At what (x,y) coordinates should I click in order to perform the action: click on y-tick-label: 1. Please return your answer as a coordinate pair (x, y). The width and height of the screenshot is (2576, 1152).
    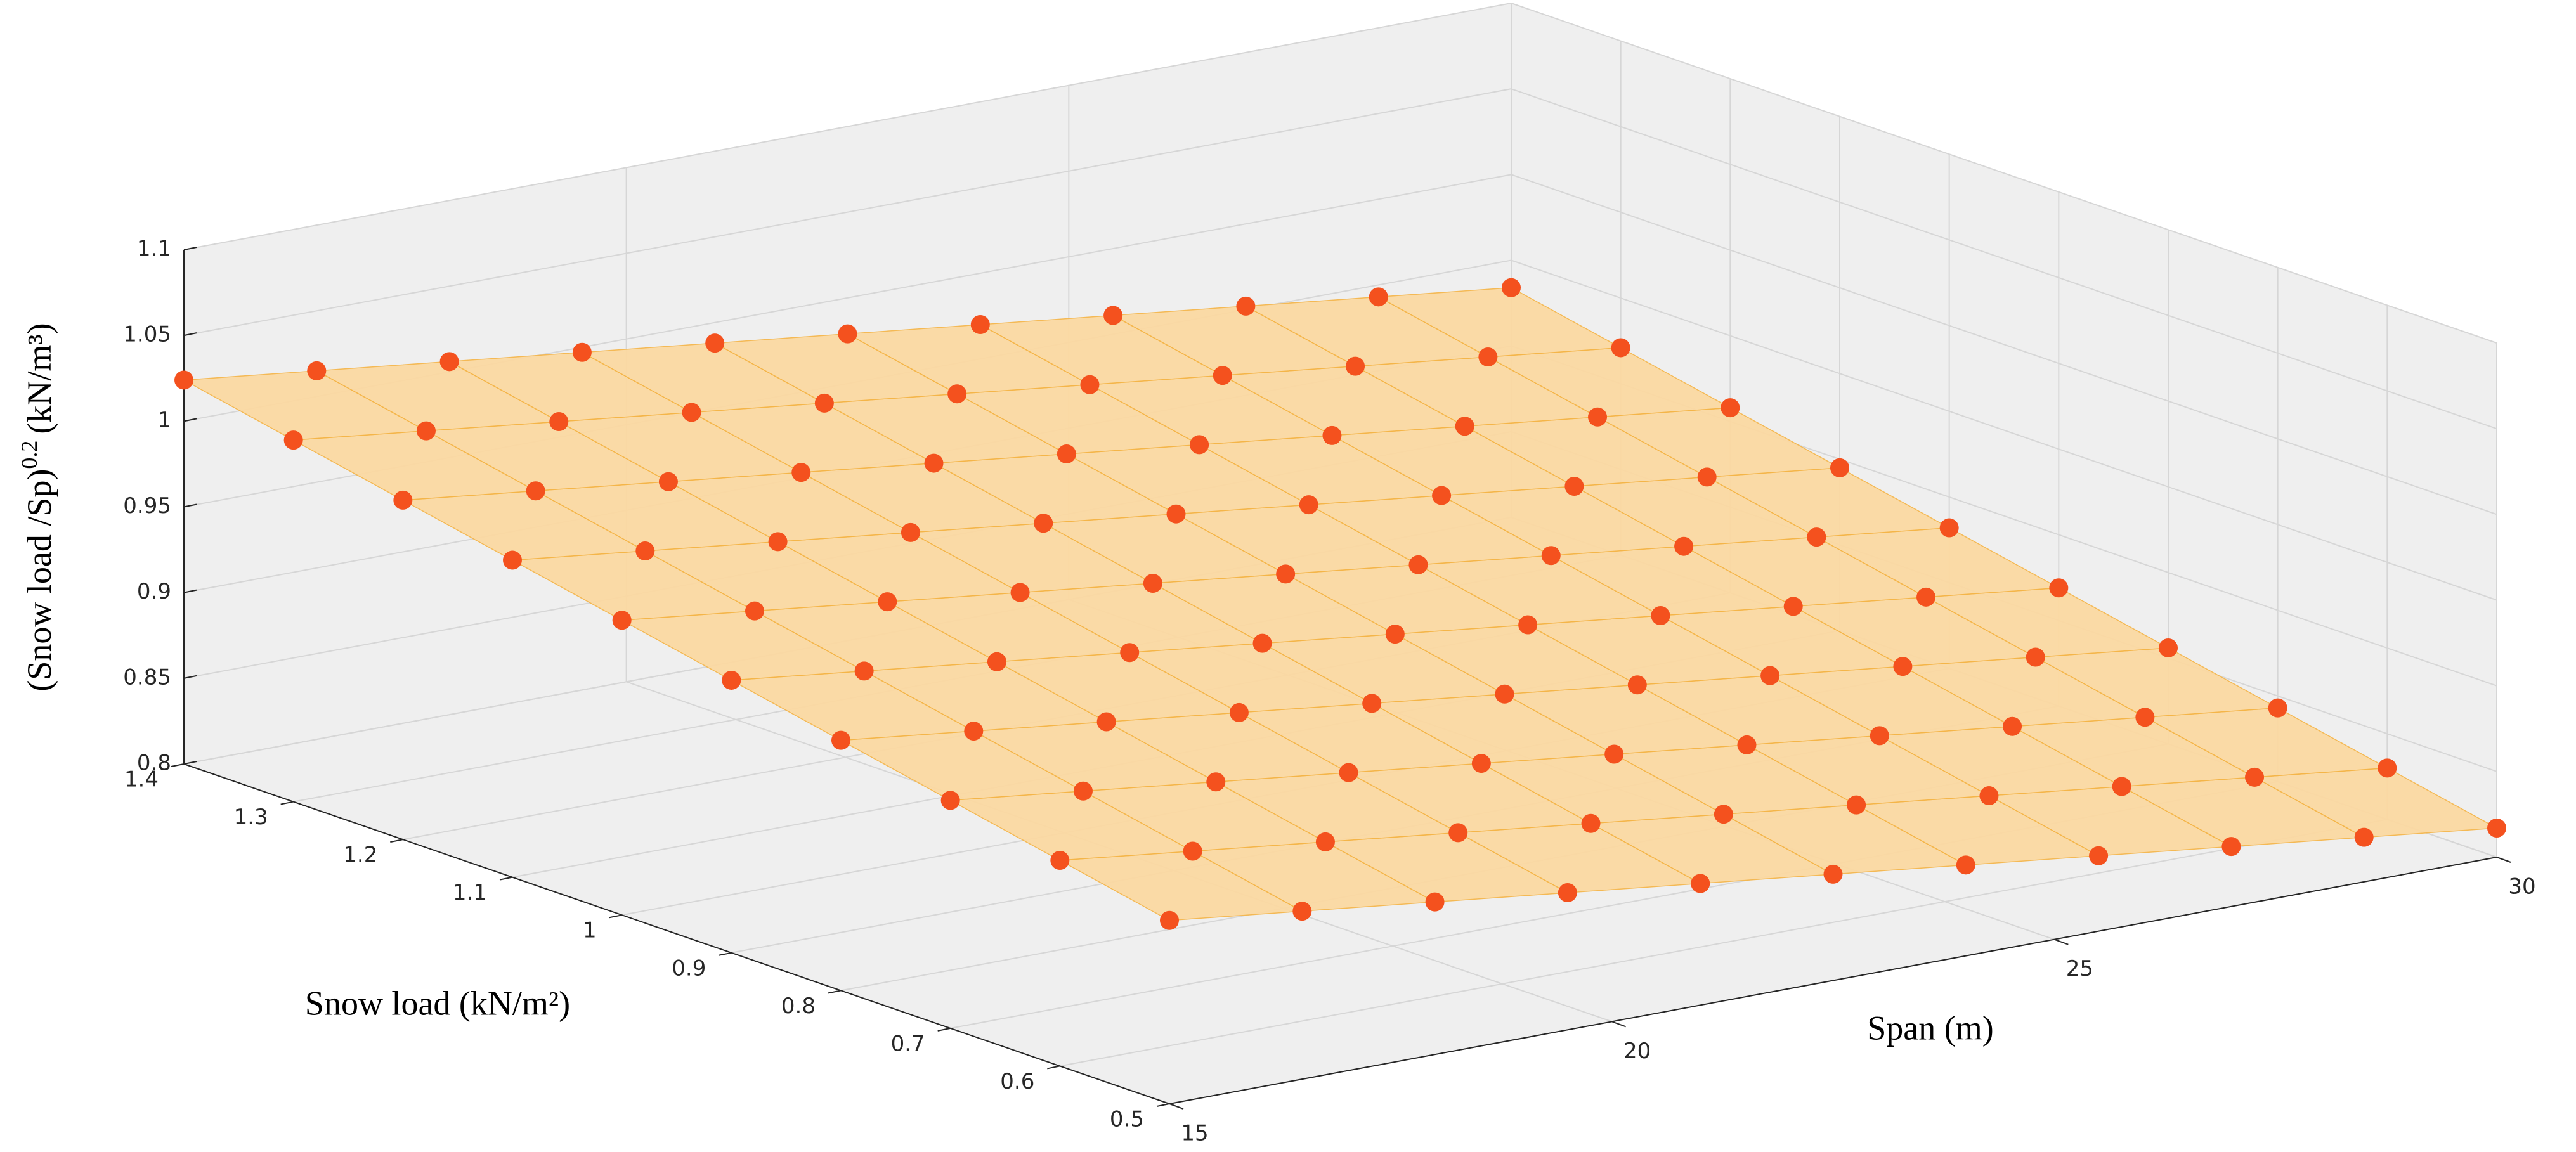
    Looking at the image, I should click on (590, 930).